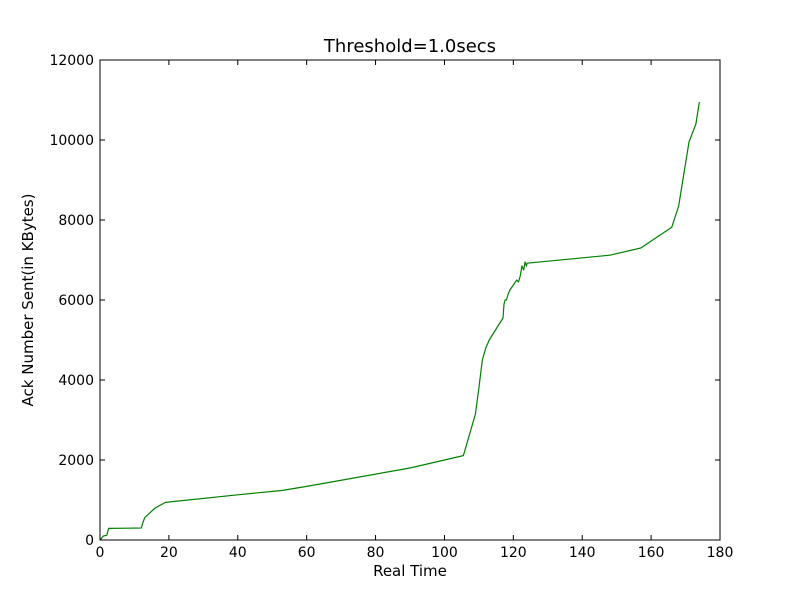 Image resolution: width=800 pixels, height=600 pixels. What do you see at coordinates (376, 553) in the screenshot?
I see `x-tick-label-4: 80` at bounding box center [376, 553].